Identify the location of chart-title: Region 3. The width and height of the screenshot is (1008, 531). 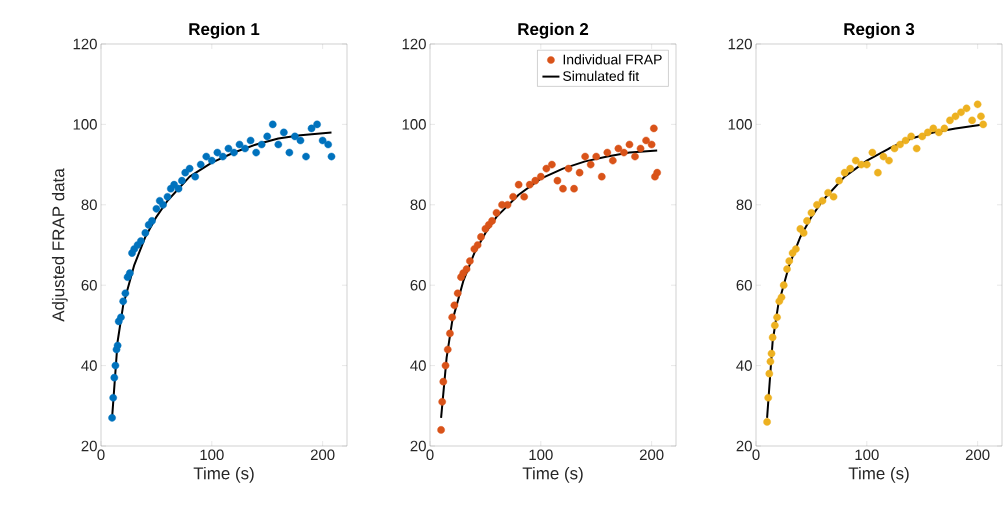
(879, 30).